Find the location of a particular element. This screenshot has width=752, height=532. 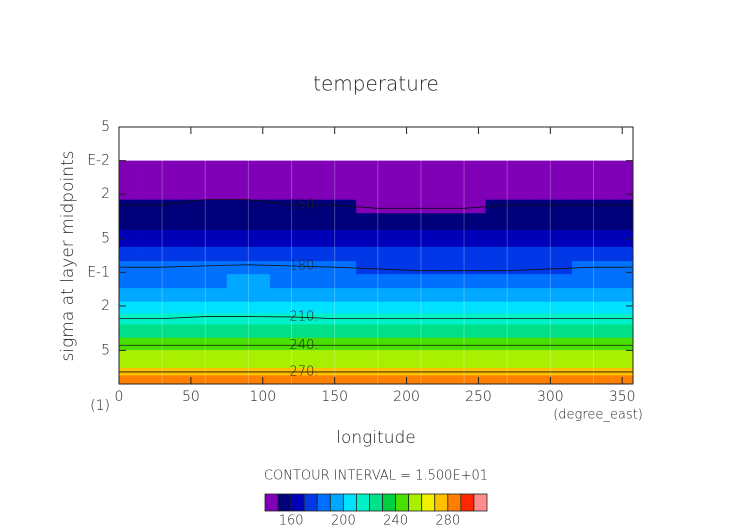

x-unit: (degree_east) is located at coordinates (598, 415).